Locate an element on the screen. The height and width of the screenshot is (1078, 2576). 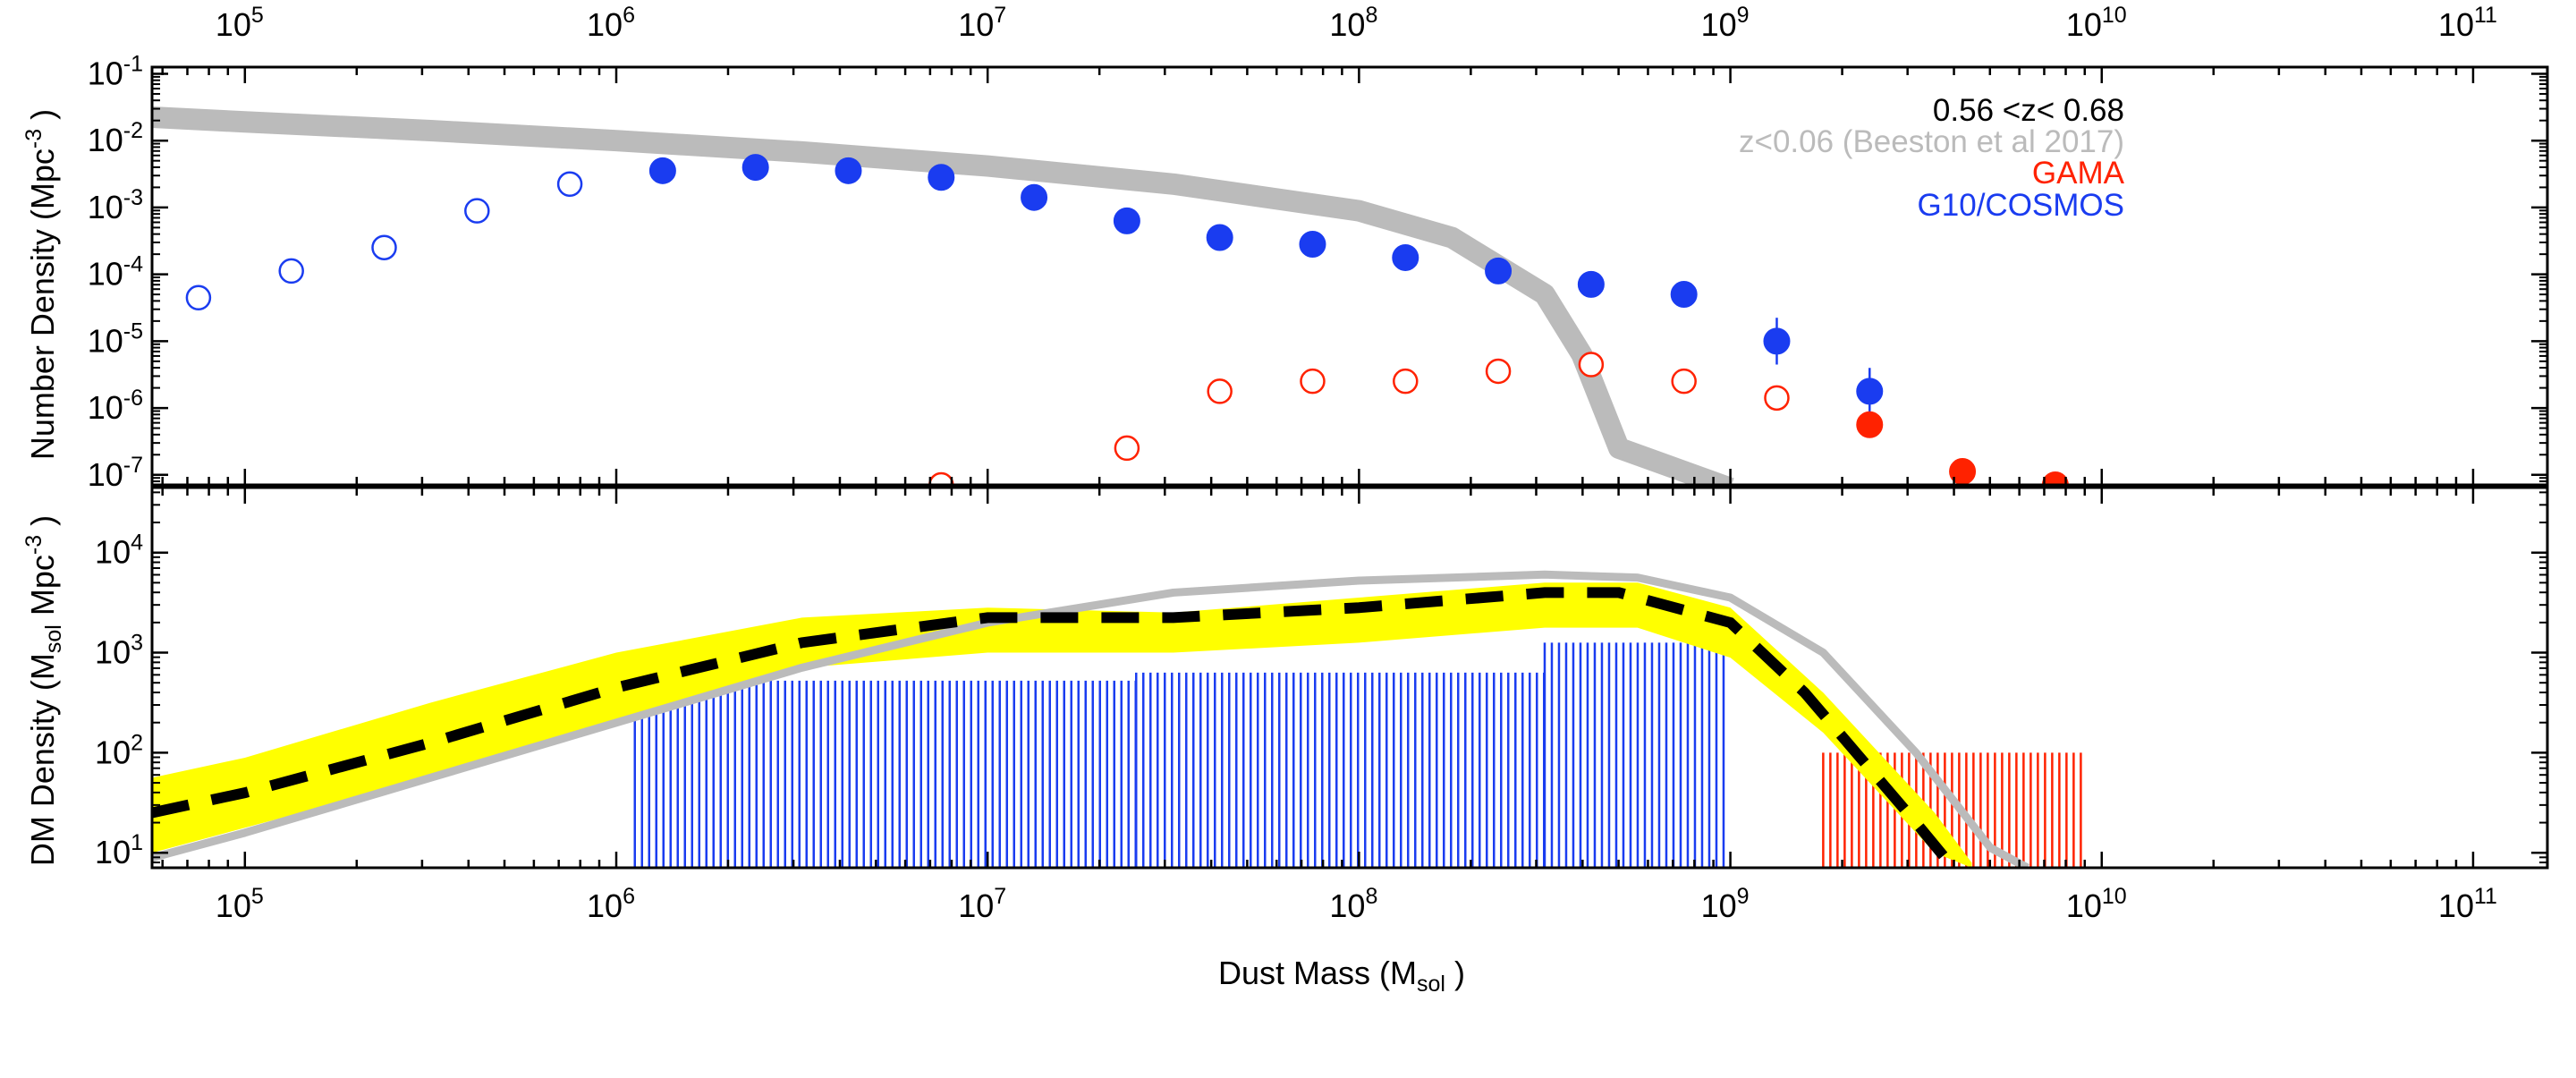
tick-label-exponent: -1 is located at coordinates (133, 63).